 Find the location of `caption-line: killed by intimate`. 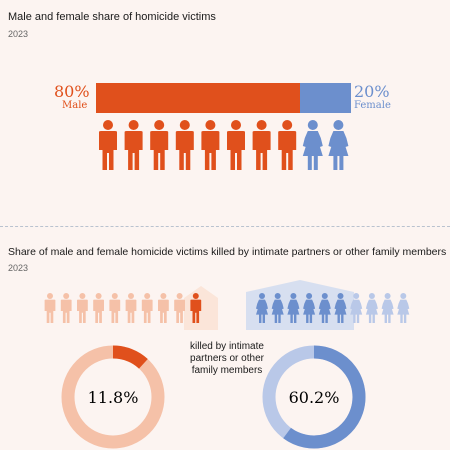

caption-line: killed by intimate is located at coordinates (227, 346).